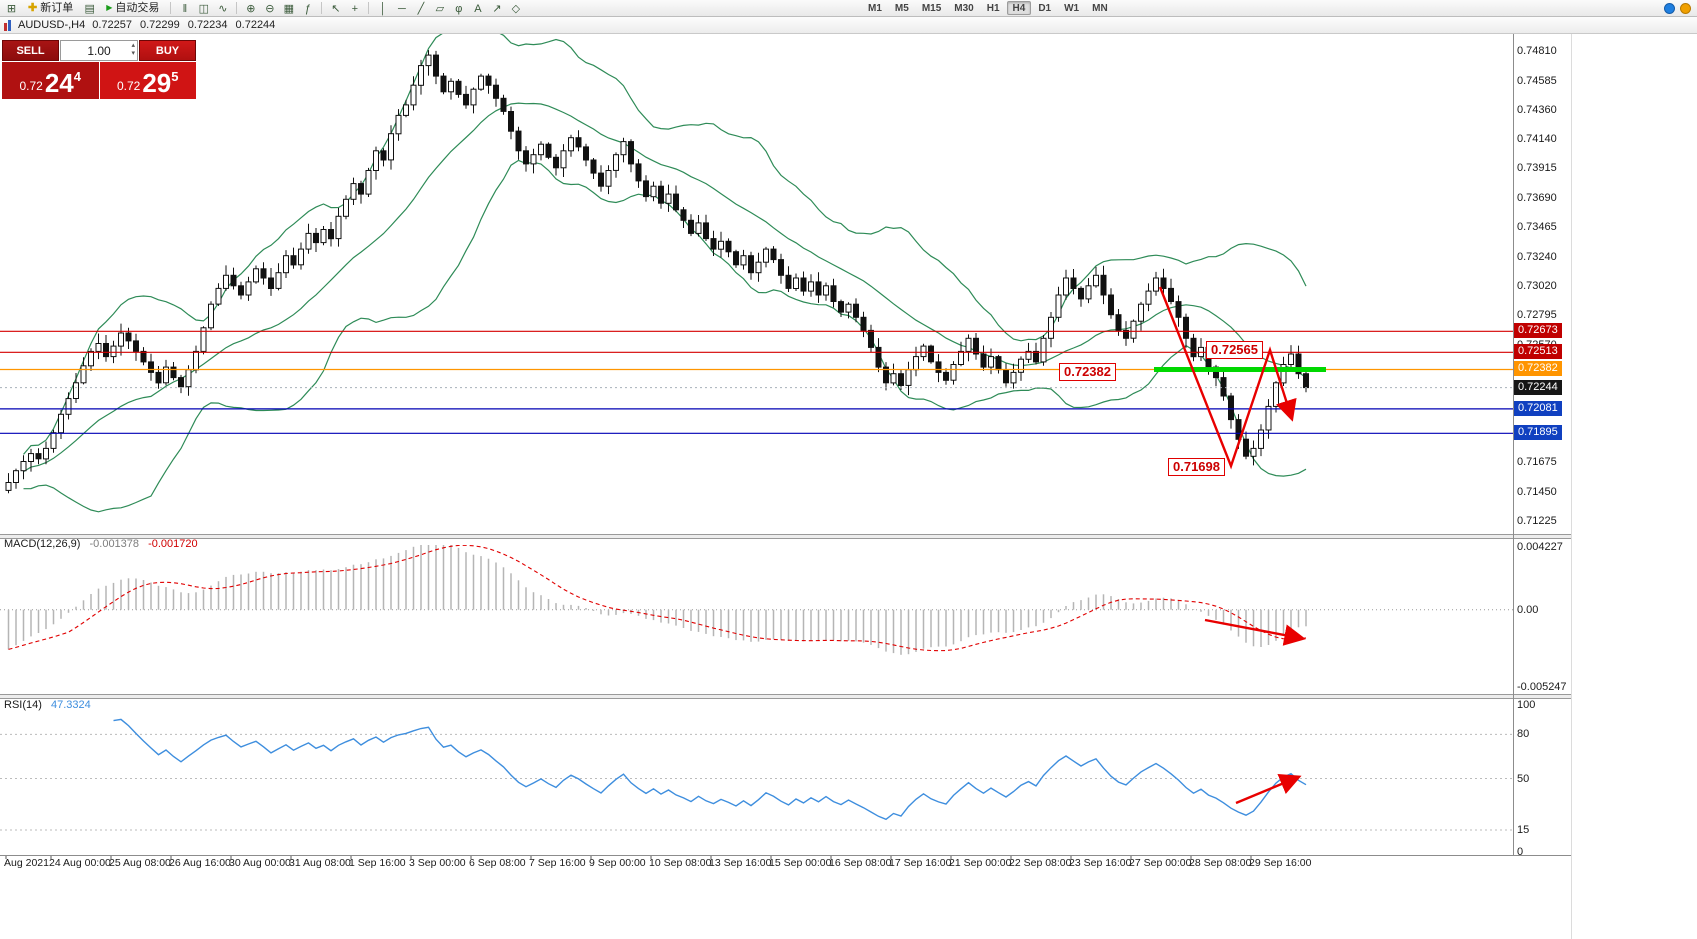  Describe the element at coordinates (137, 8) in the screenshot. I see `autotrading-label: 自动交易` at that location.